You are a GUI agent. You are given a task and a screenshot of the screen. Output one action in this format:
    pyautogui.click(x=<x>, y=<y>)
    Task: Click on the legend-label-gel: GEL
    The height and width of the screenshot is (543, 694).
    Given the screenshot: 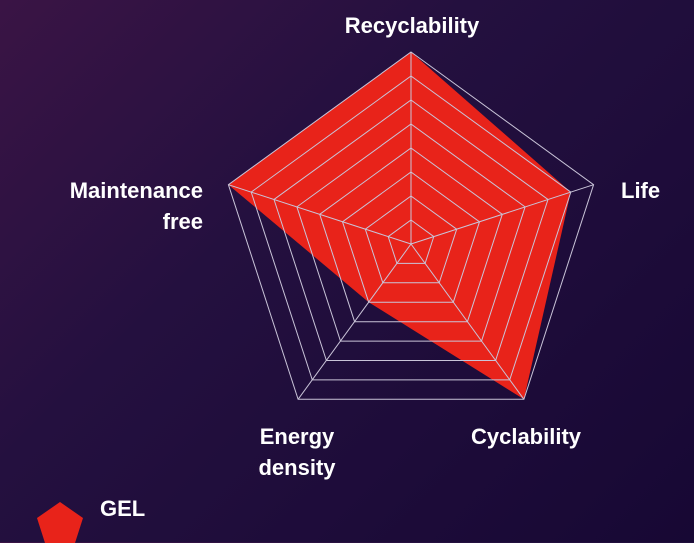 What is the action you would take?
    pyautogui.click(x=123, y=508)
    